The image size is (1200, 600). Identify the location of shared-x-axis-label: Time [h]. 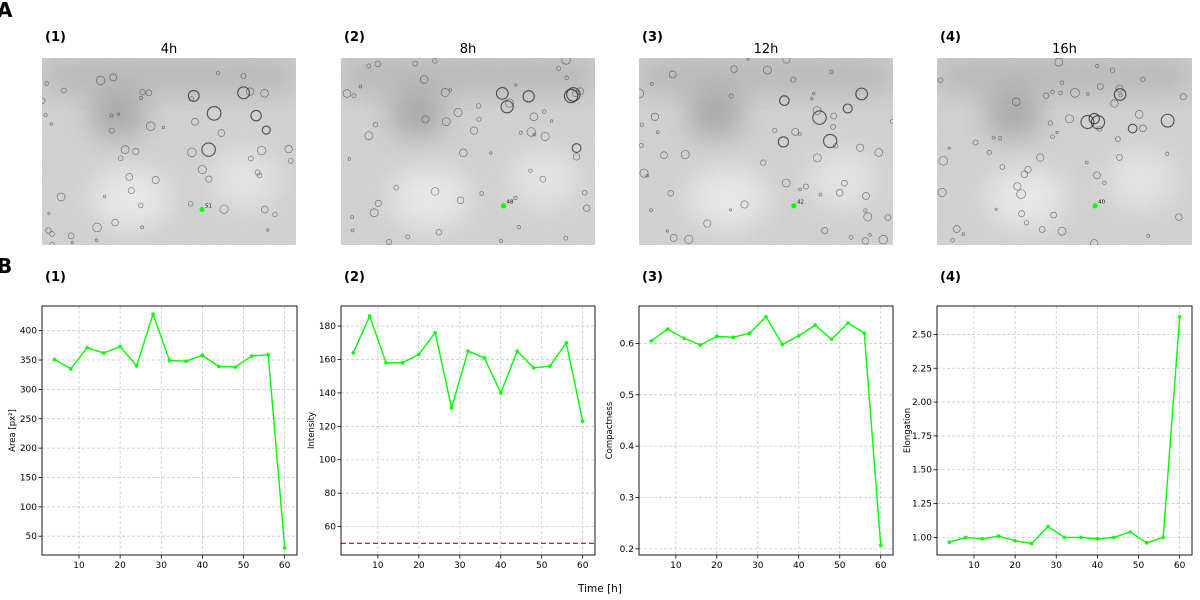
(599, 589).